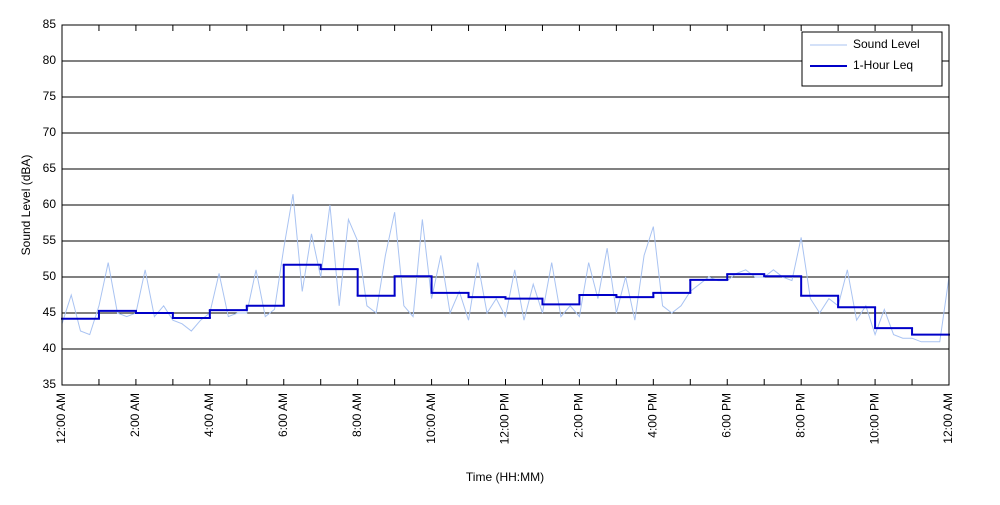 The image size is (1000, 505). I want to click on x-tick-label: 10:00 PM, so click(874, 418).